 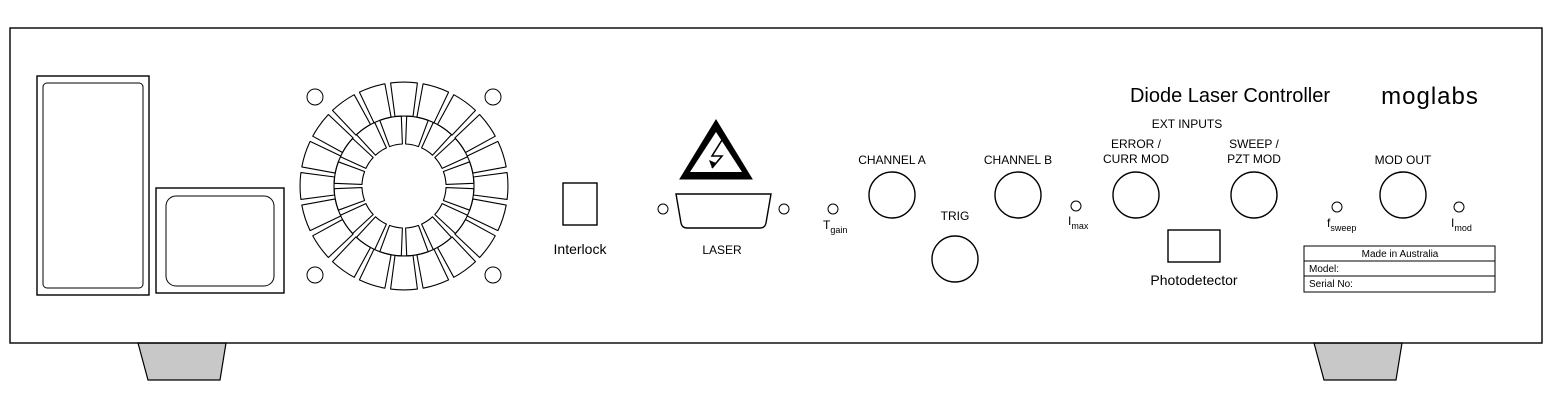 I want to click on interlock-label: Interlock, so click(x=581, y=249).